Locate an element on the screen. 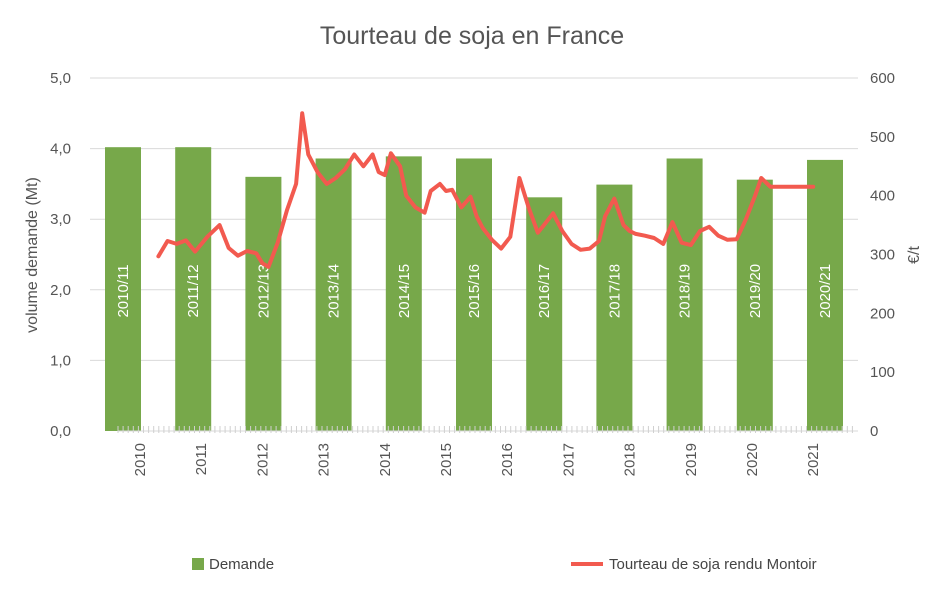 This screenshot has width=941, height=595. x-year-label: 2011 is located at coordinates (201, 459).